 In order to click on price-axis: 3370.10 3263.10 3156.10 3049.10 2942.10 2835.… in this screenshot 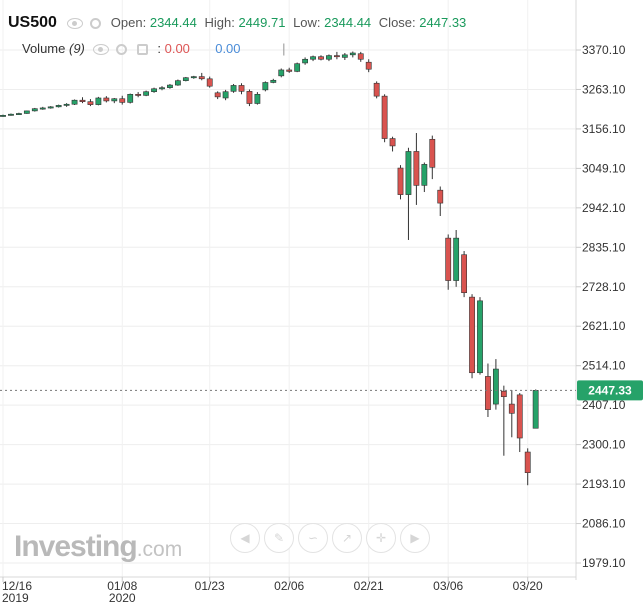, I will do `click(601, 306)`.